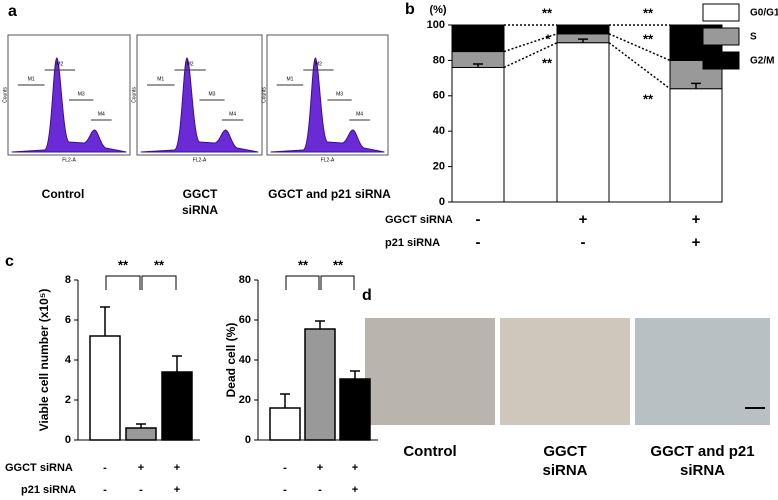 The height and width of the screenshot is (500, 778). Describe the element at coordinates (437, 10) in the screenshot. I see `y-axis-label: (%)` at that location.